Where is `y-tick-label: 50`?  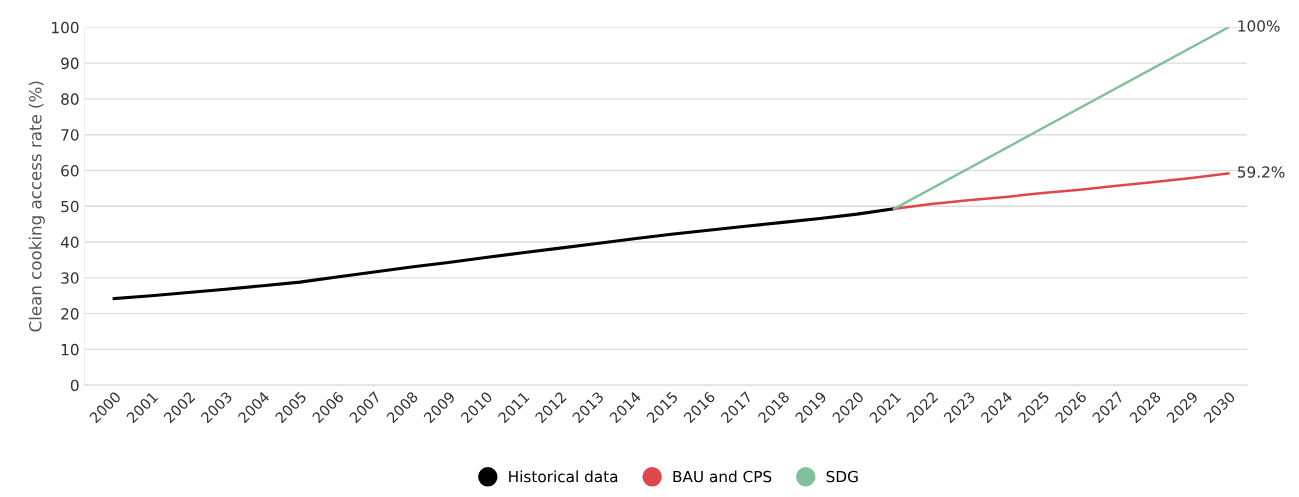
y-tick-label: 50 is located at coordinates (70, 206).